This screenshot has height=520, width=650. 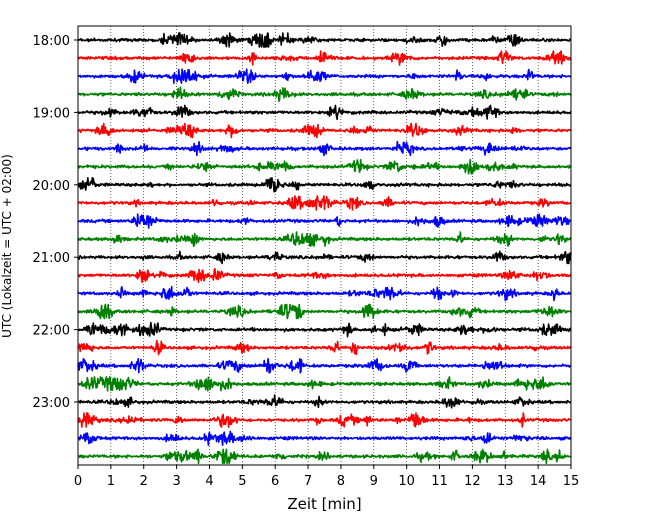 What do you see at coordinates (51, 113) in the screenshot?
I see `y-tick-label: 19:00` at bounding box center [51, 113].